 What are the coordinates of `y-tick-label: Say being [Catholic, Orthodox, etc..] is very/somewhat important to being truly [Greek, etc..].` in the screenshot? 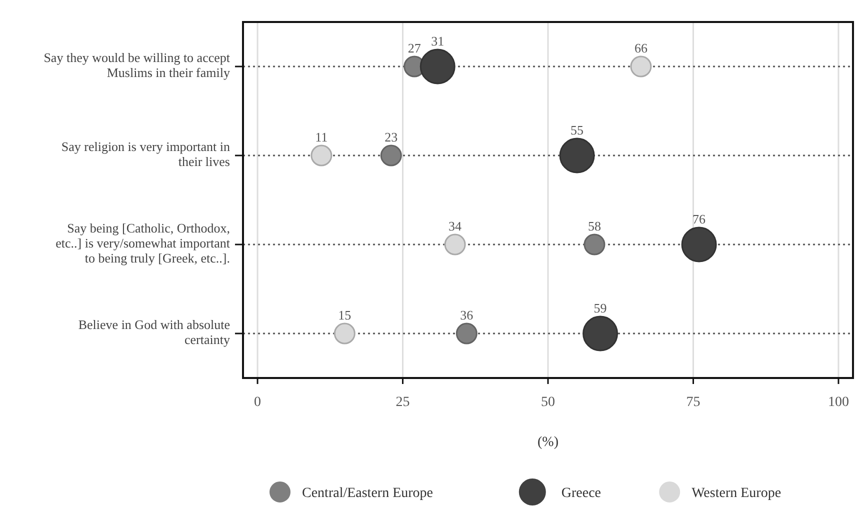 It's located at (143, 243).